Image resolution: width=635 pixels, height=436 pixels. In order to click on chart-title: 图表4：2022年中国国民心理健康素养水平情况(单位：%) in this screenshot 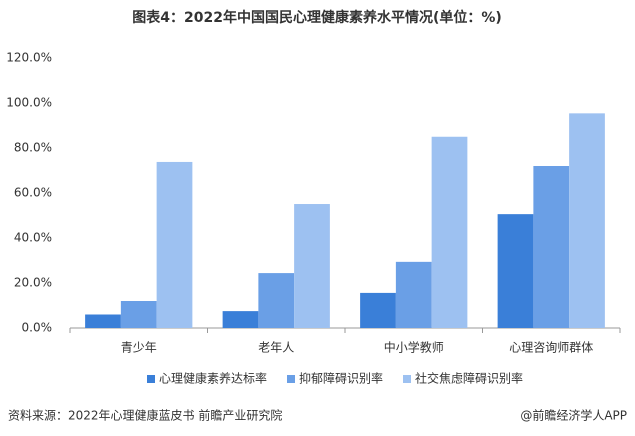, I will do `click(317, 17)`.